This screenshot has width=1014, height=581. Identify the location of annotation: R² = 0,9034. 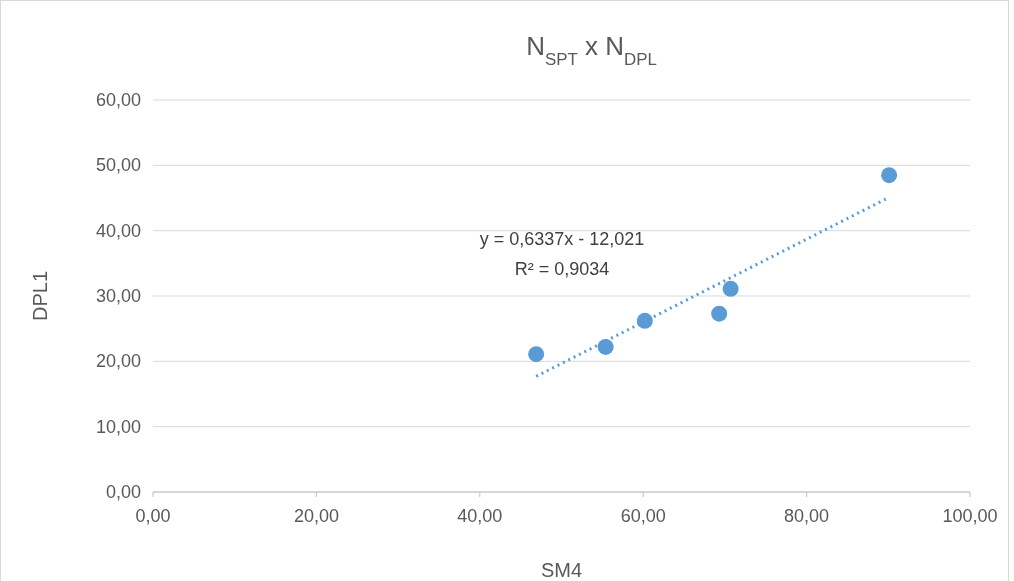
(562, 269).